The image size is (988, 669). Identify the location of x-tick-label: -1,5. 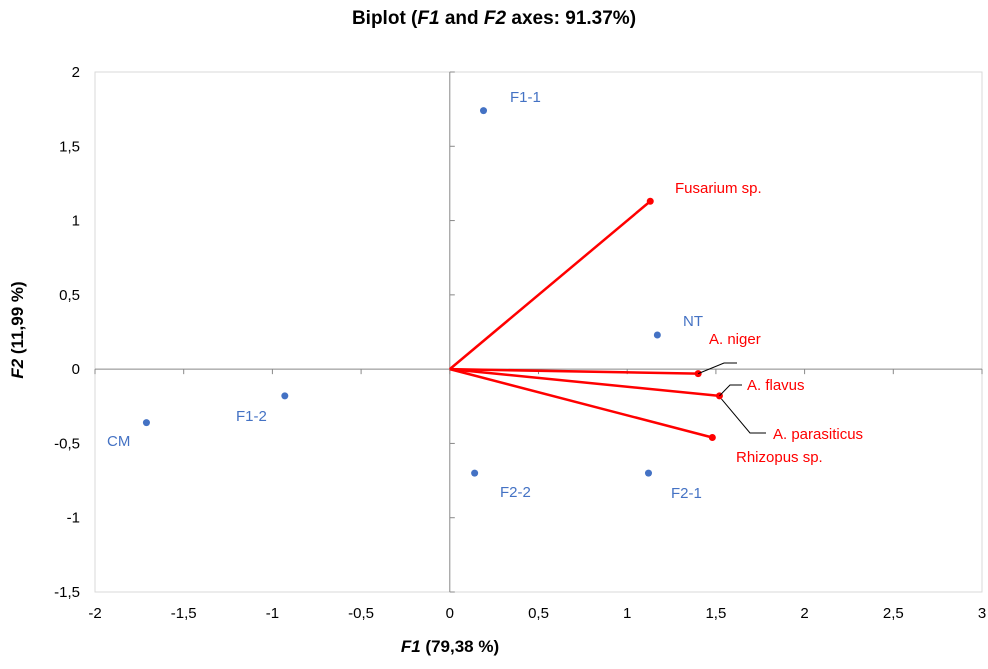
(184, 613).